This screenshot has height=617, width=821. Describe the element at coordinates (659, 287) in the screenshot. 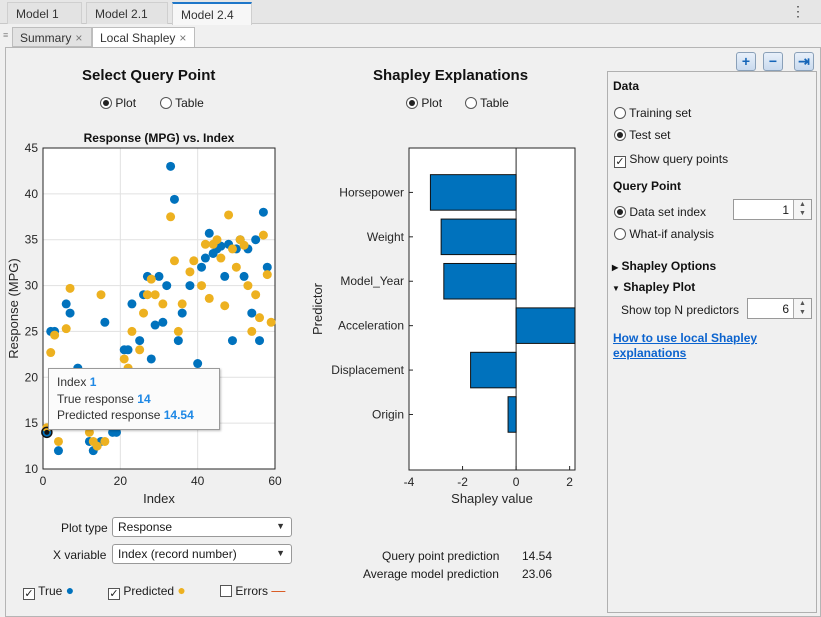

I see `section-label: Shapley Plot` at that location.